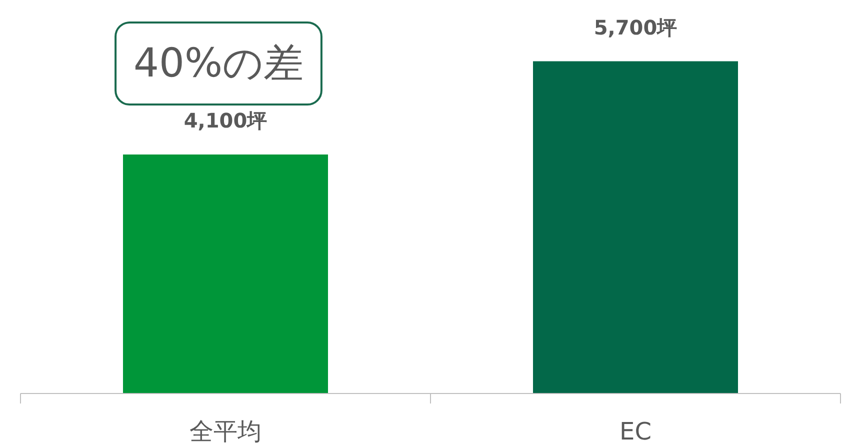 This screenshot has width=846, height=448. What do you see at coordinates (636, 432) in the screenshot?
I see `x-tick-label: EC` at bounding box center [636, 432].